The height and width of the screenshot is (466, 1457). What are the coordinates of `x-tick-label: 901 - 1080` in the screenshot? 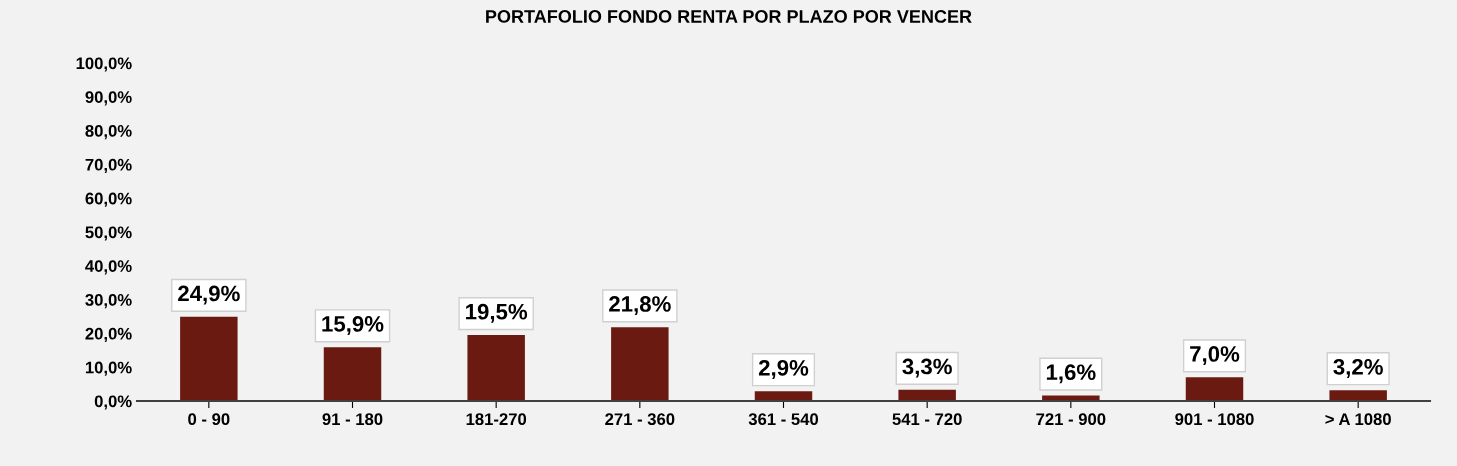 It's located at (1214, 419).